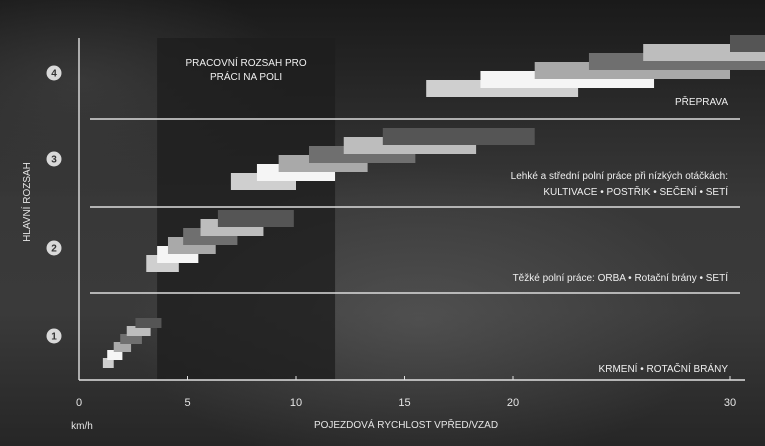  What do you see at coordinates (513, 403) in the screenshot?
I see `x-tick-label: 20` at bounding box center [513, 403].